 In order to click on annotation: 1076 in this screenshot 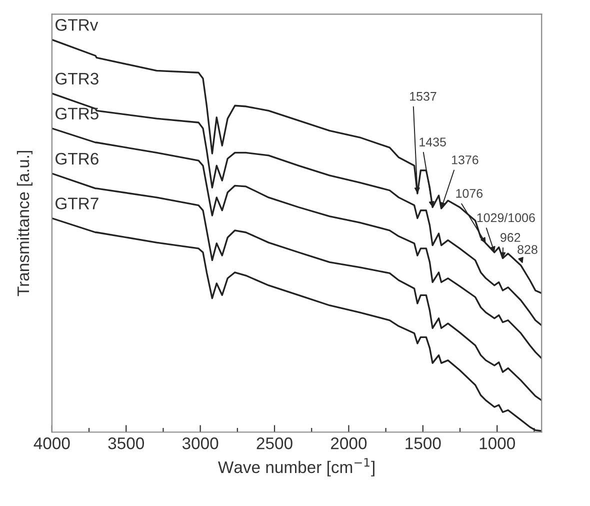, I will do `click(469, 193)`.